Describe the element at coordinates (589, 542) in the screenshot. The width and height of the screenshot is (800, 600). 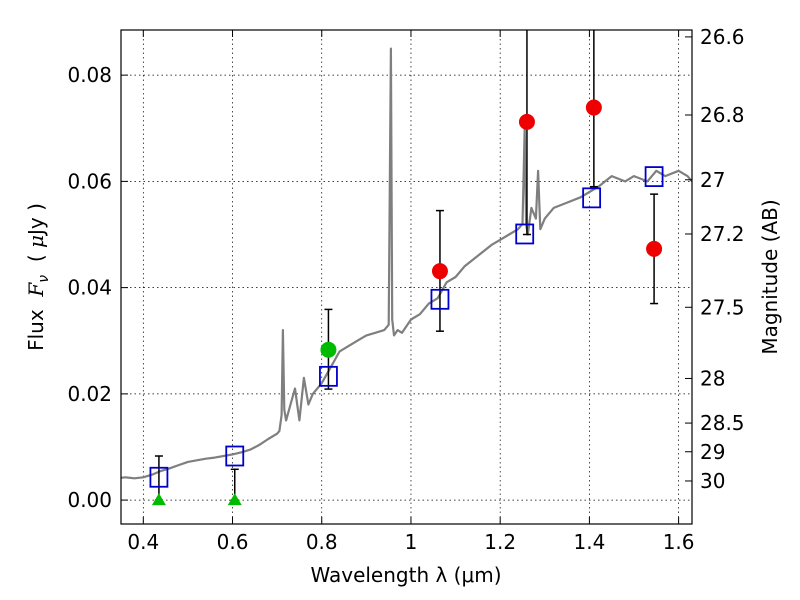
I see `x-tick-label: 1.4` at that location.